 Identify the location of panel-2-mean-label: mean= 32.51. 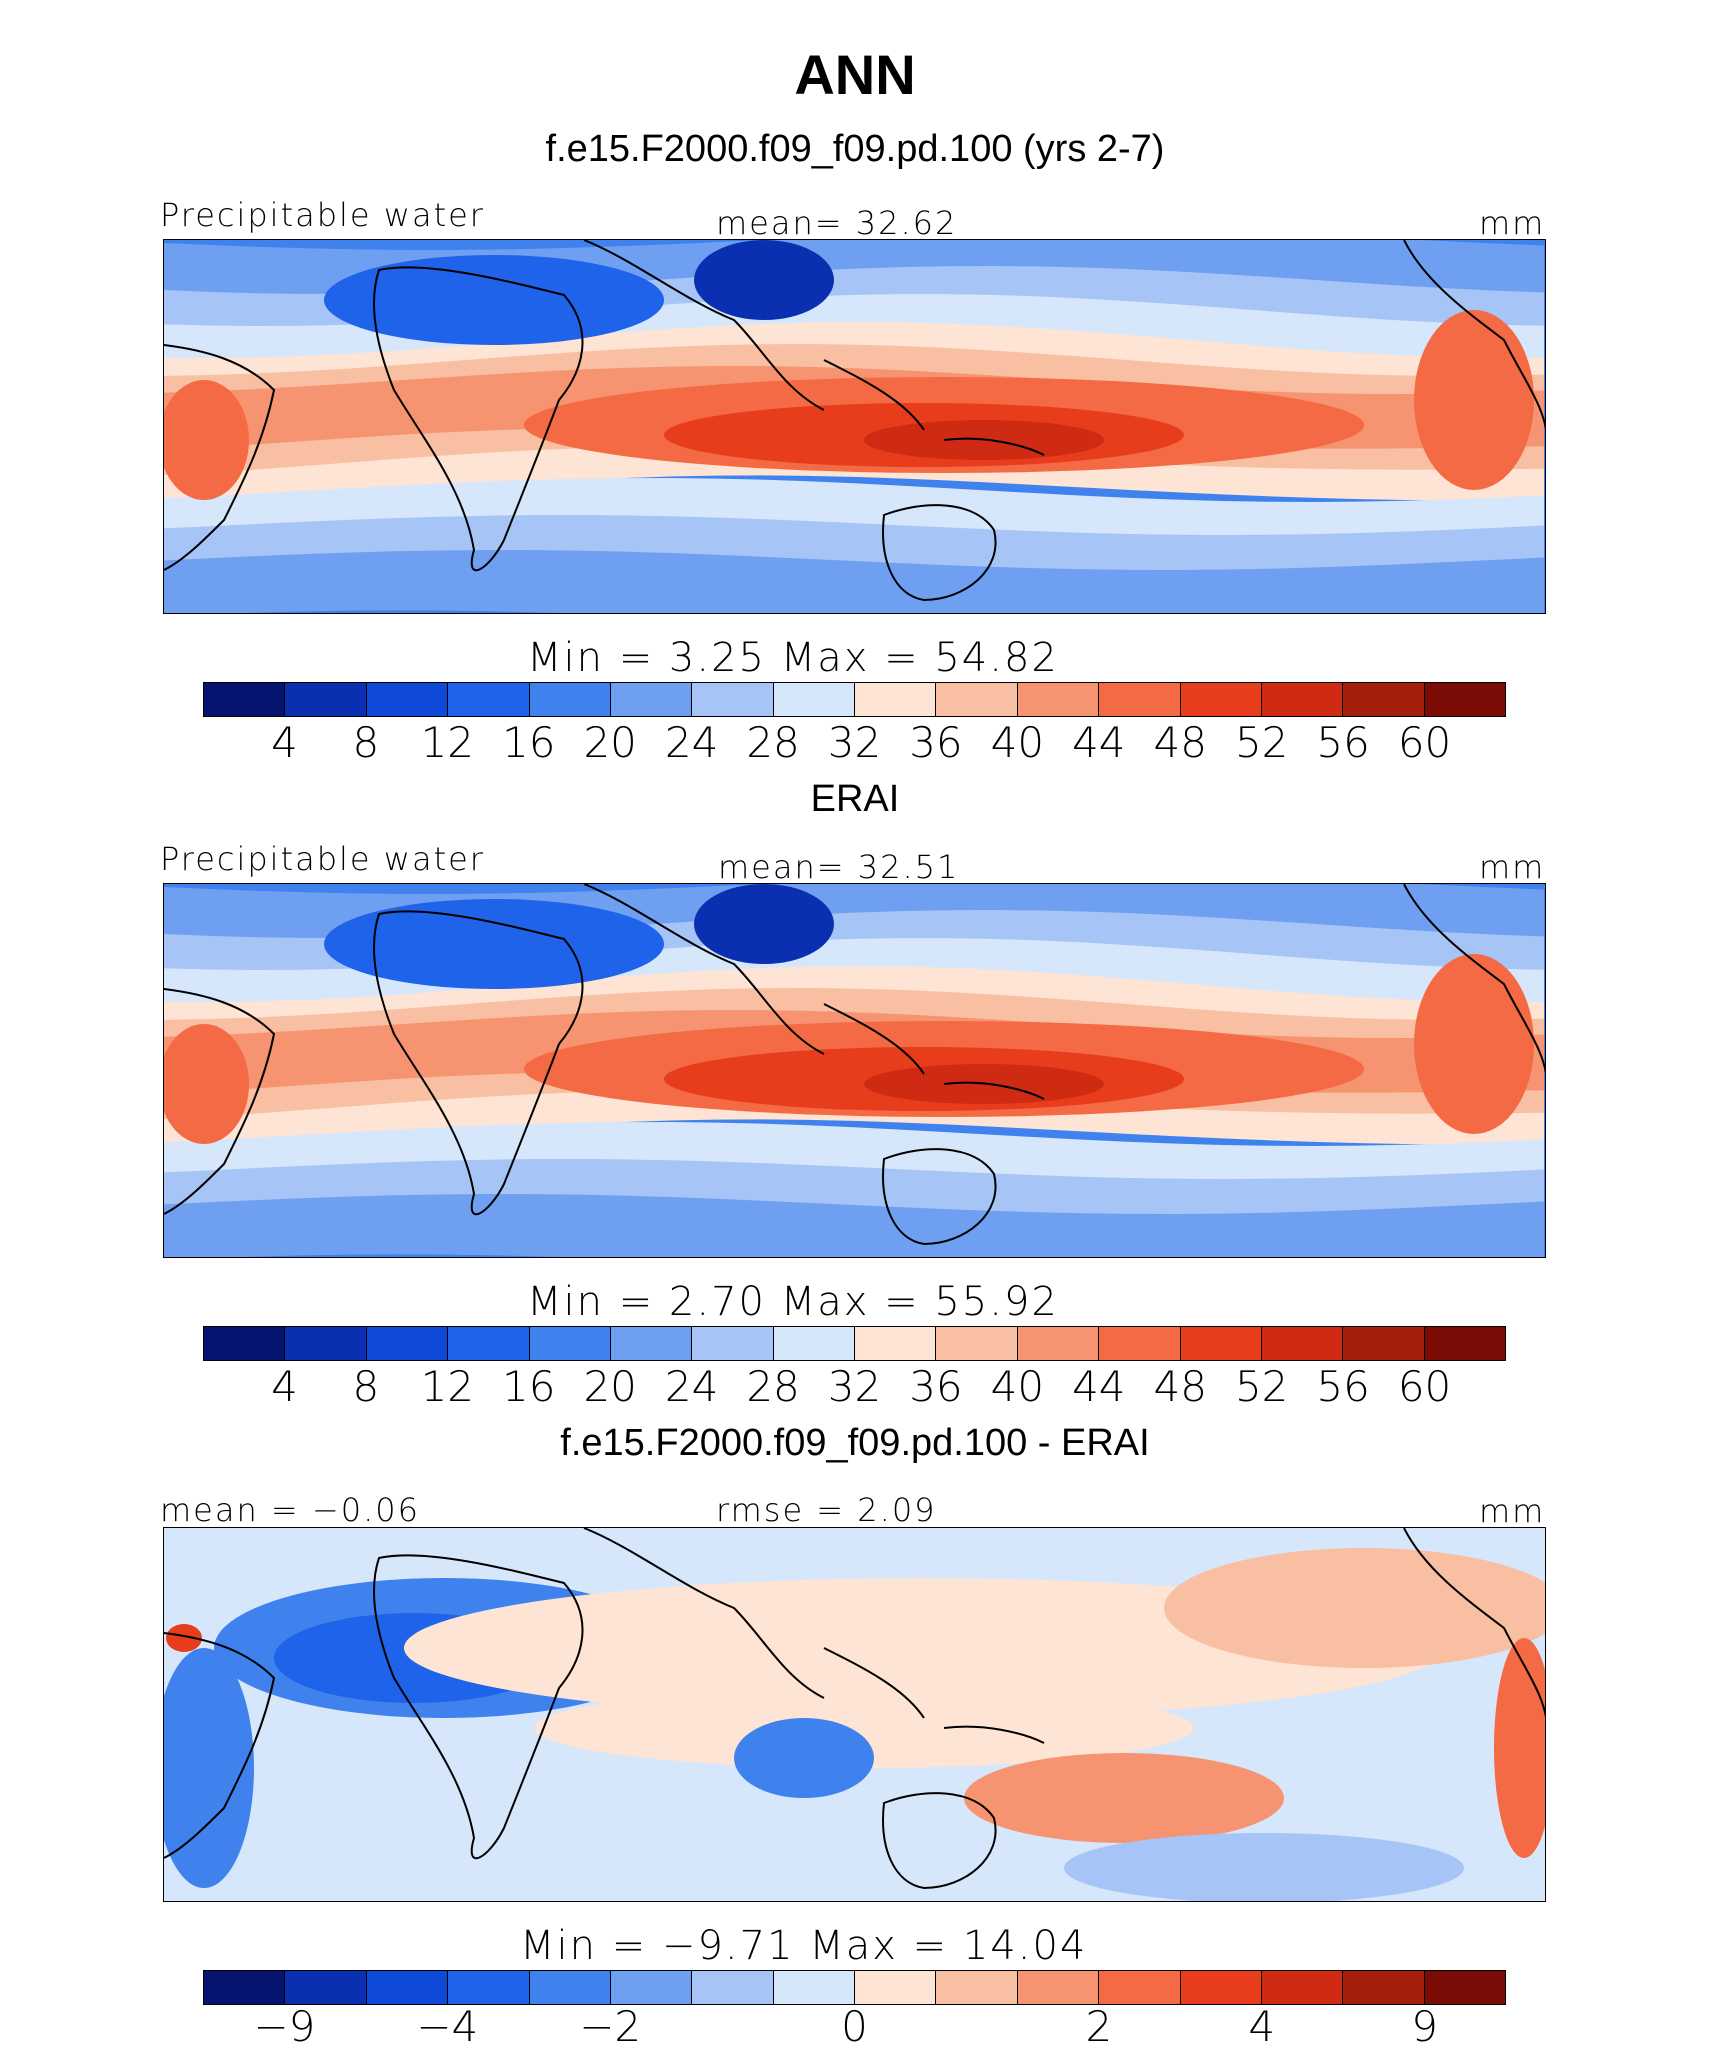
(839, 867).